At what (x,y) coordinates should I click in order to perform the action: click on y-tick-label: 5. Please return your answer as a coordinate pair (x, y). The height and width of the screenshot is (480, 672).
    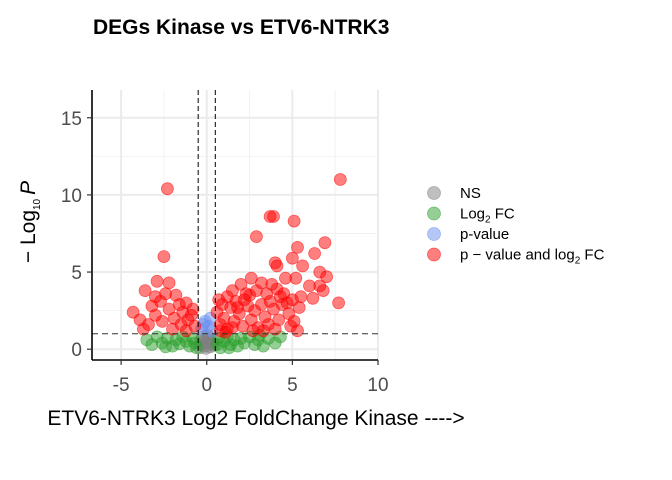
    Looking at the image, I should click on (76, 273).